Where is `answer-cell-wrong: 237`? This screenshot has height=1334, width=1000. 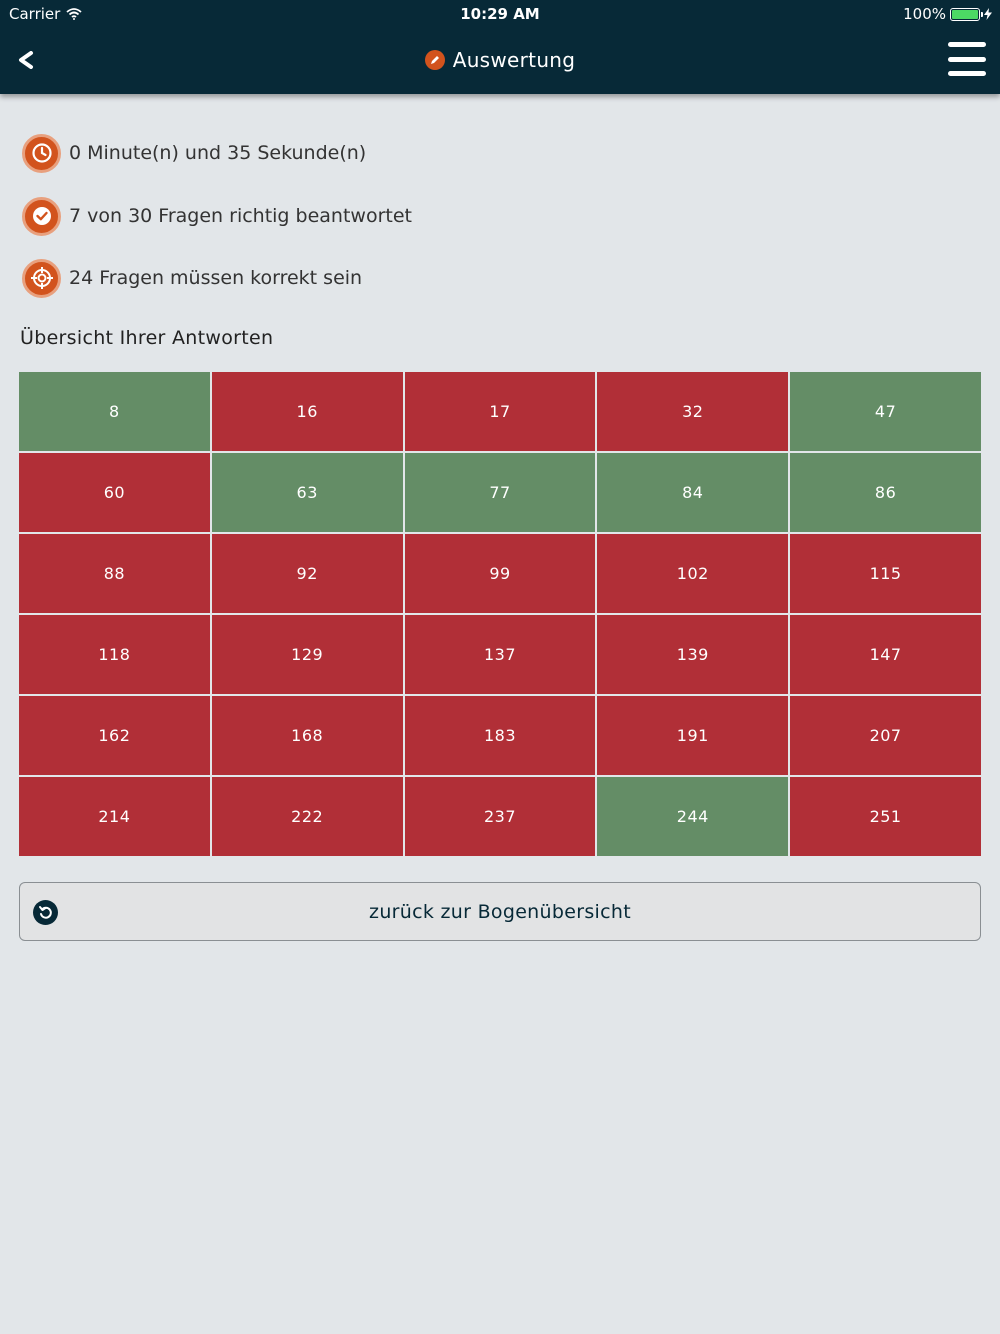 answer-cell-wrong: 237 is located at coordinates (500, 816).